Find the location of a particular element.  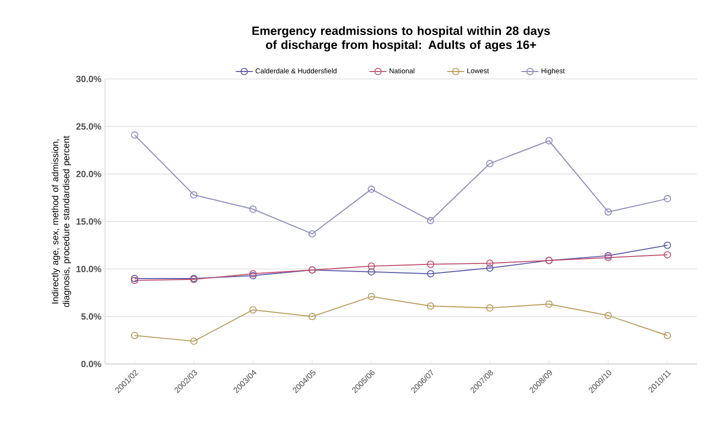

y-tick-label: 15.0% is located at coordinates (89, 221).